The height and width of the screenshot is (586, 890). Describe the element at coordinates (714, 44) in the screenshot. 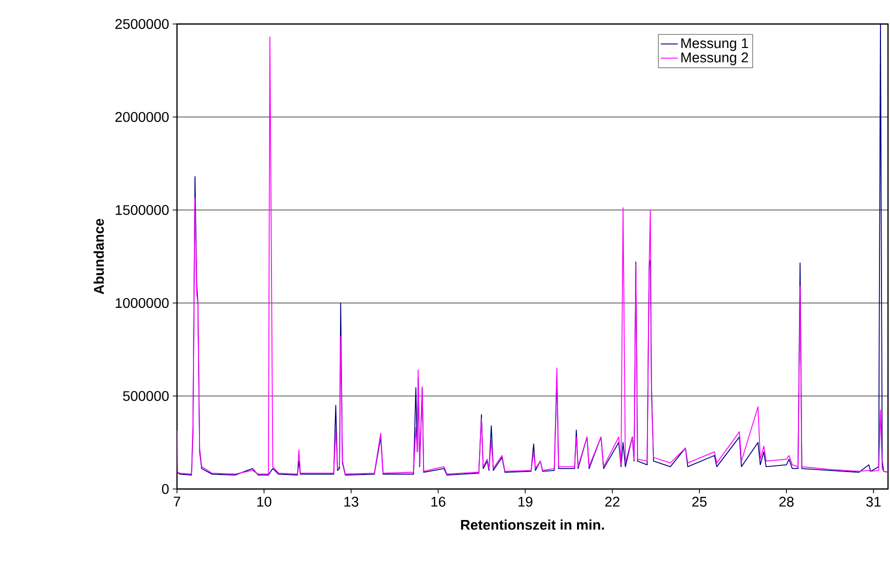

I see `legend-label: Messung 1` at that location.